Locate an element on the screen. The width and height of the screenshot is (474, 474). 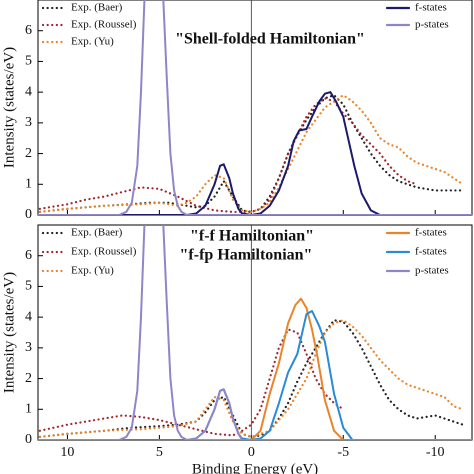
chart-title: "f-fp Hamiltonian" is located at coordinates (246, 255).